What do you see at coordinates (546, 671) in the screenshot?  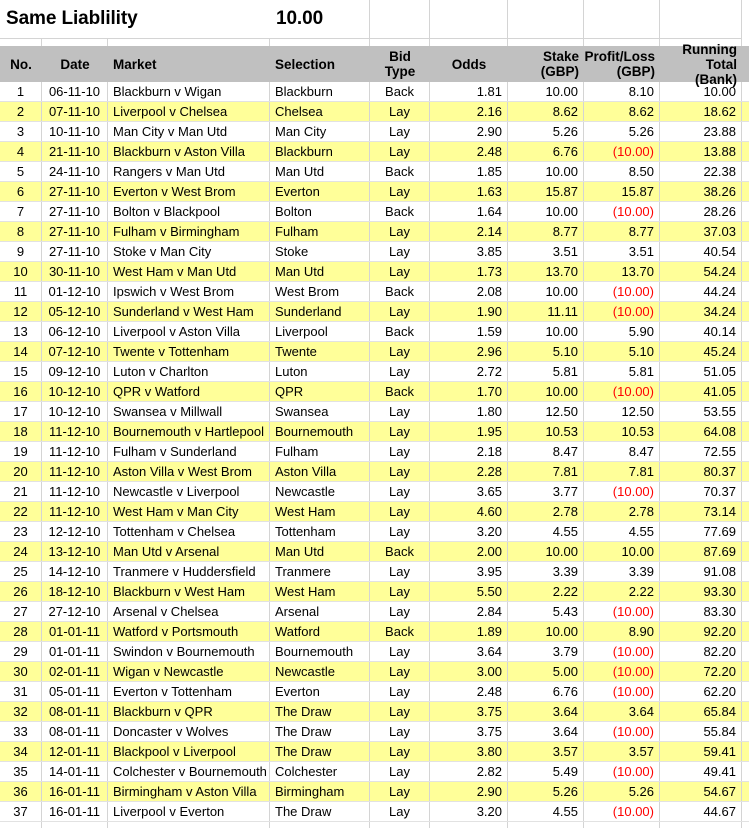 I see `cell-stake: 5.00` at bounding box center [546, 671].